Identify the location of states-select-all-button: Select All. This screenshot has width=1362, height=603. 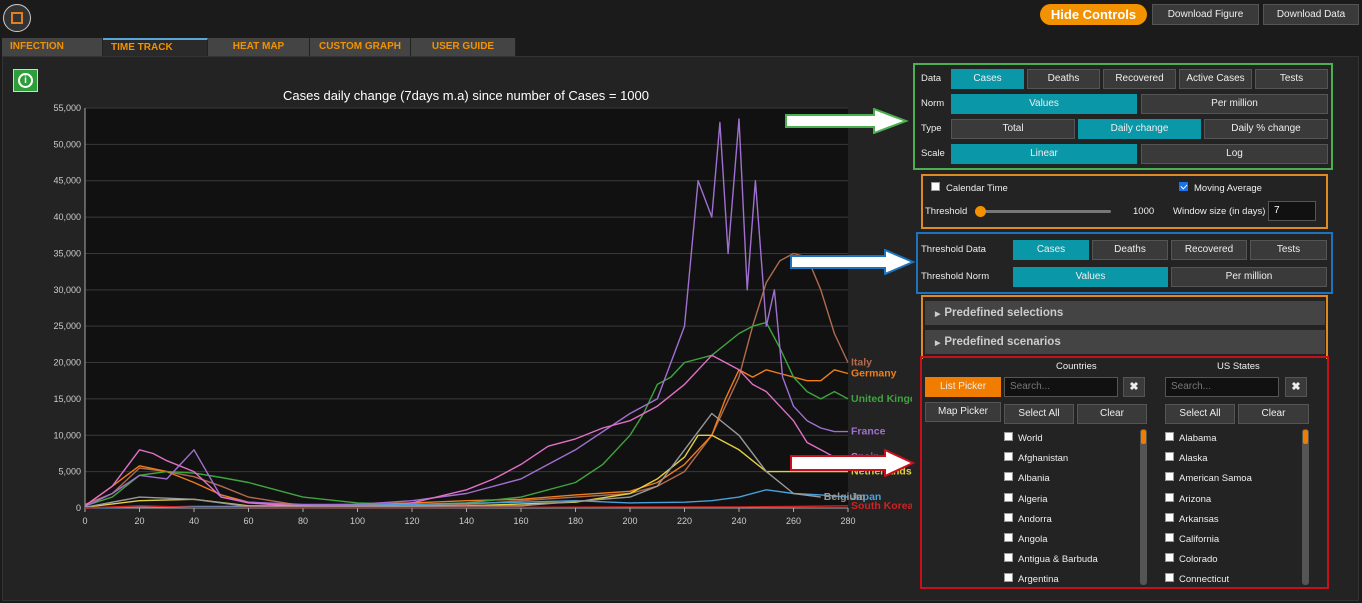
(1200, 414).